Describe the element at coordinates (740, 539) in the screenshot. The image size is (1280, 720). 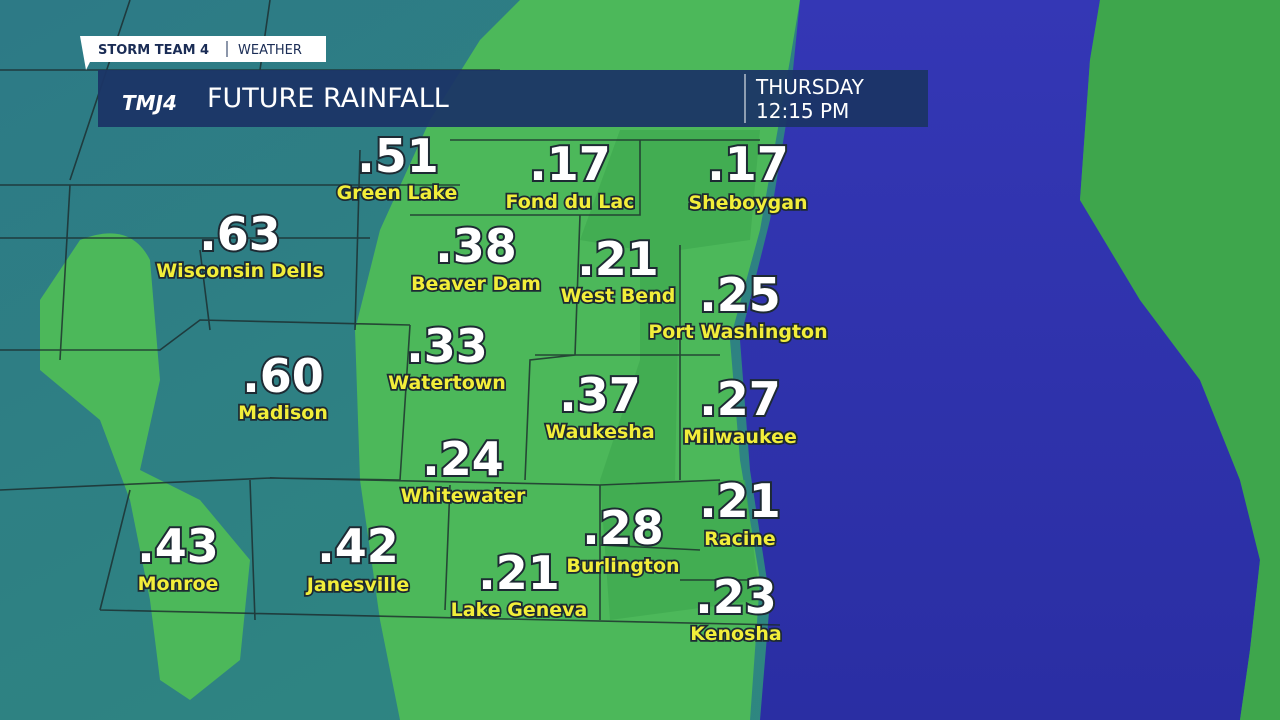
I see `city-name: Racine` at that location.